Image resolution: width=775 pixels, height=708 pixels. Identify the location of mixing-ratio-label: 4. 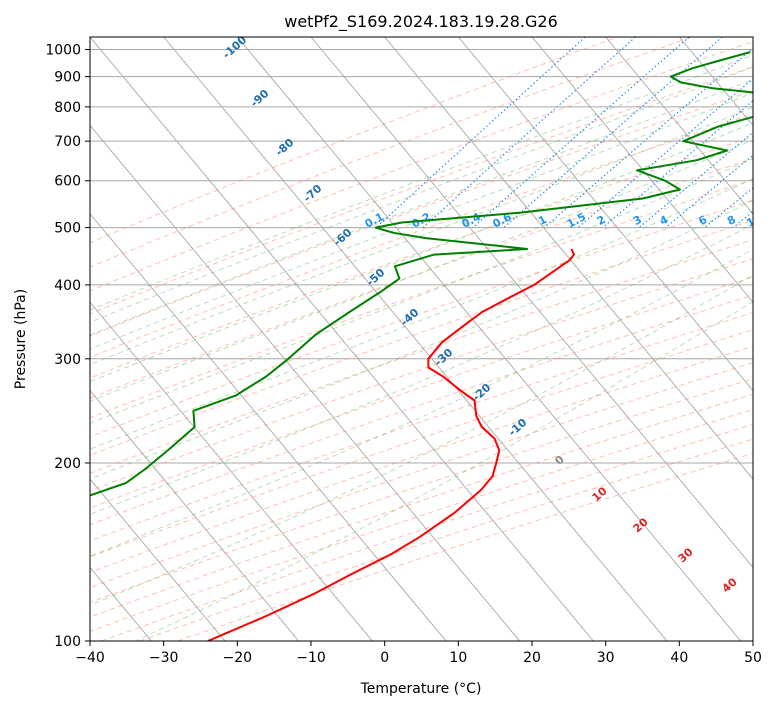
(664, 220).